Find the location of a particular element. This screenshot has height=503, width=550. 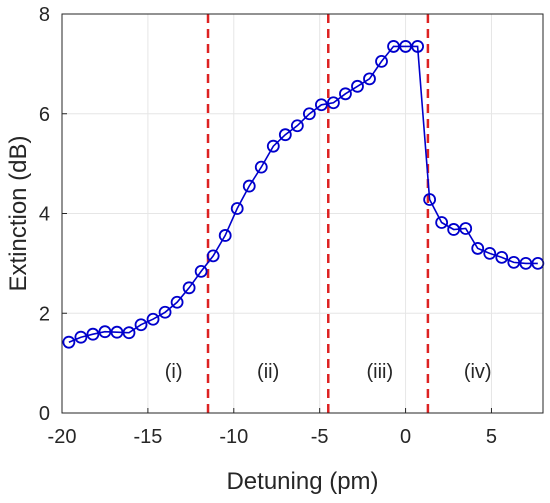

x-tick-label: 5 is located at coordinates (491, 437).